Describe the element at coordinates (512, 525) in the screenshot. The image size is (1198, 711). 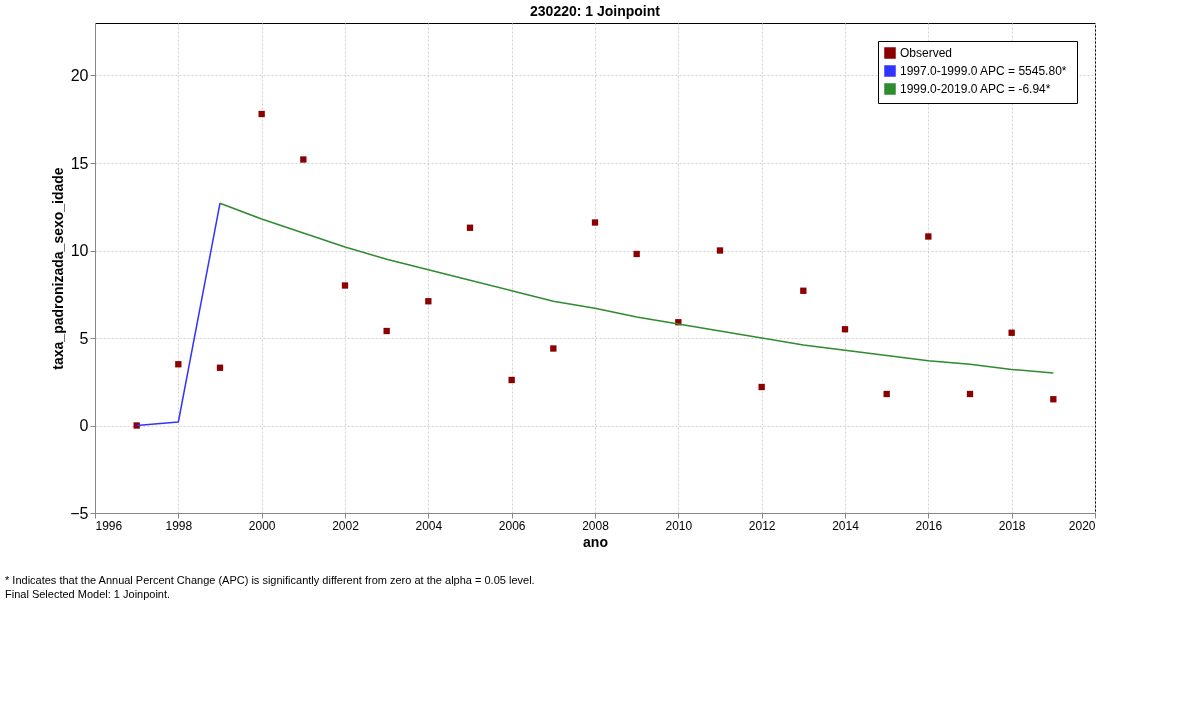
I see `x-tick-label: 2006` at that location.